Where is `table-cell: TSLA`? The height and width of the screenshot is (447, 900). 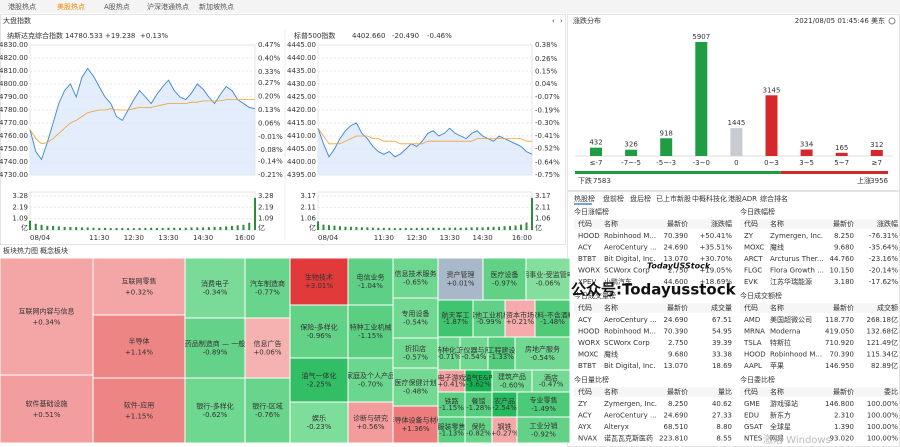
table-cell: TSLA is located at coordinates (752, 343).